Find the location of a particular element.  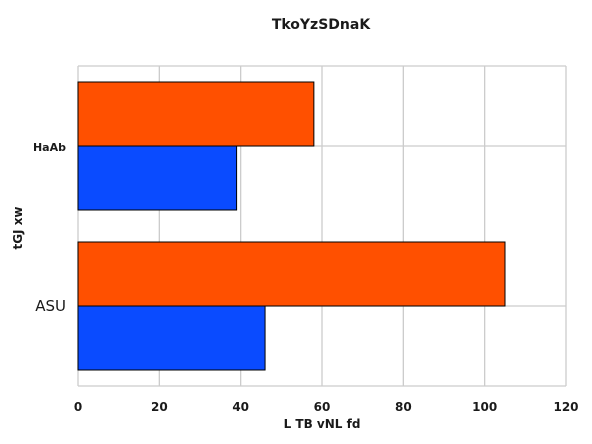

y-tick-label-asu: ASU is located at coordinates (50, 306).